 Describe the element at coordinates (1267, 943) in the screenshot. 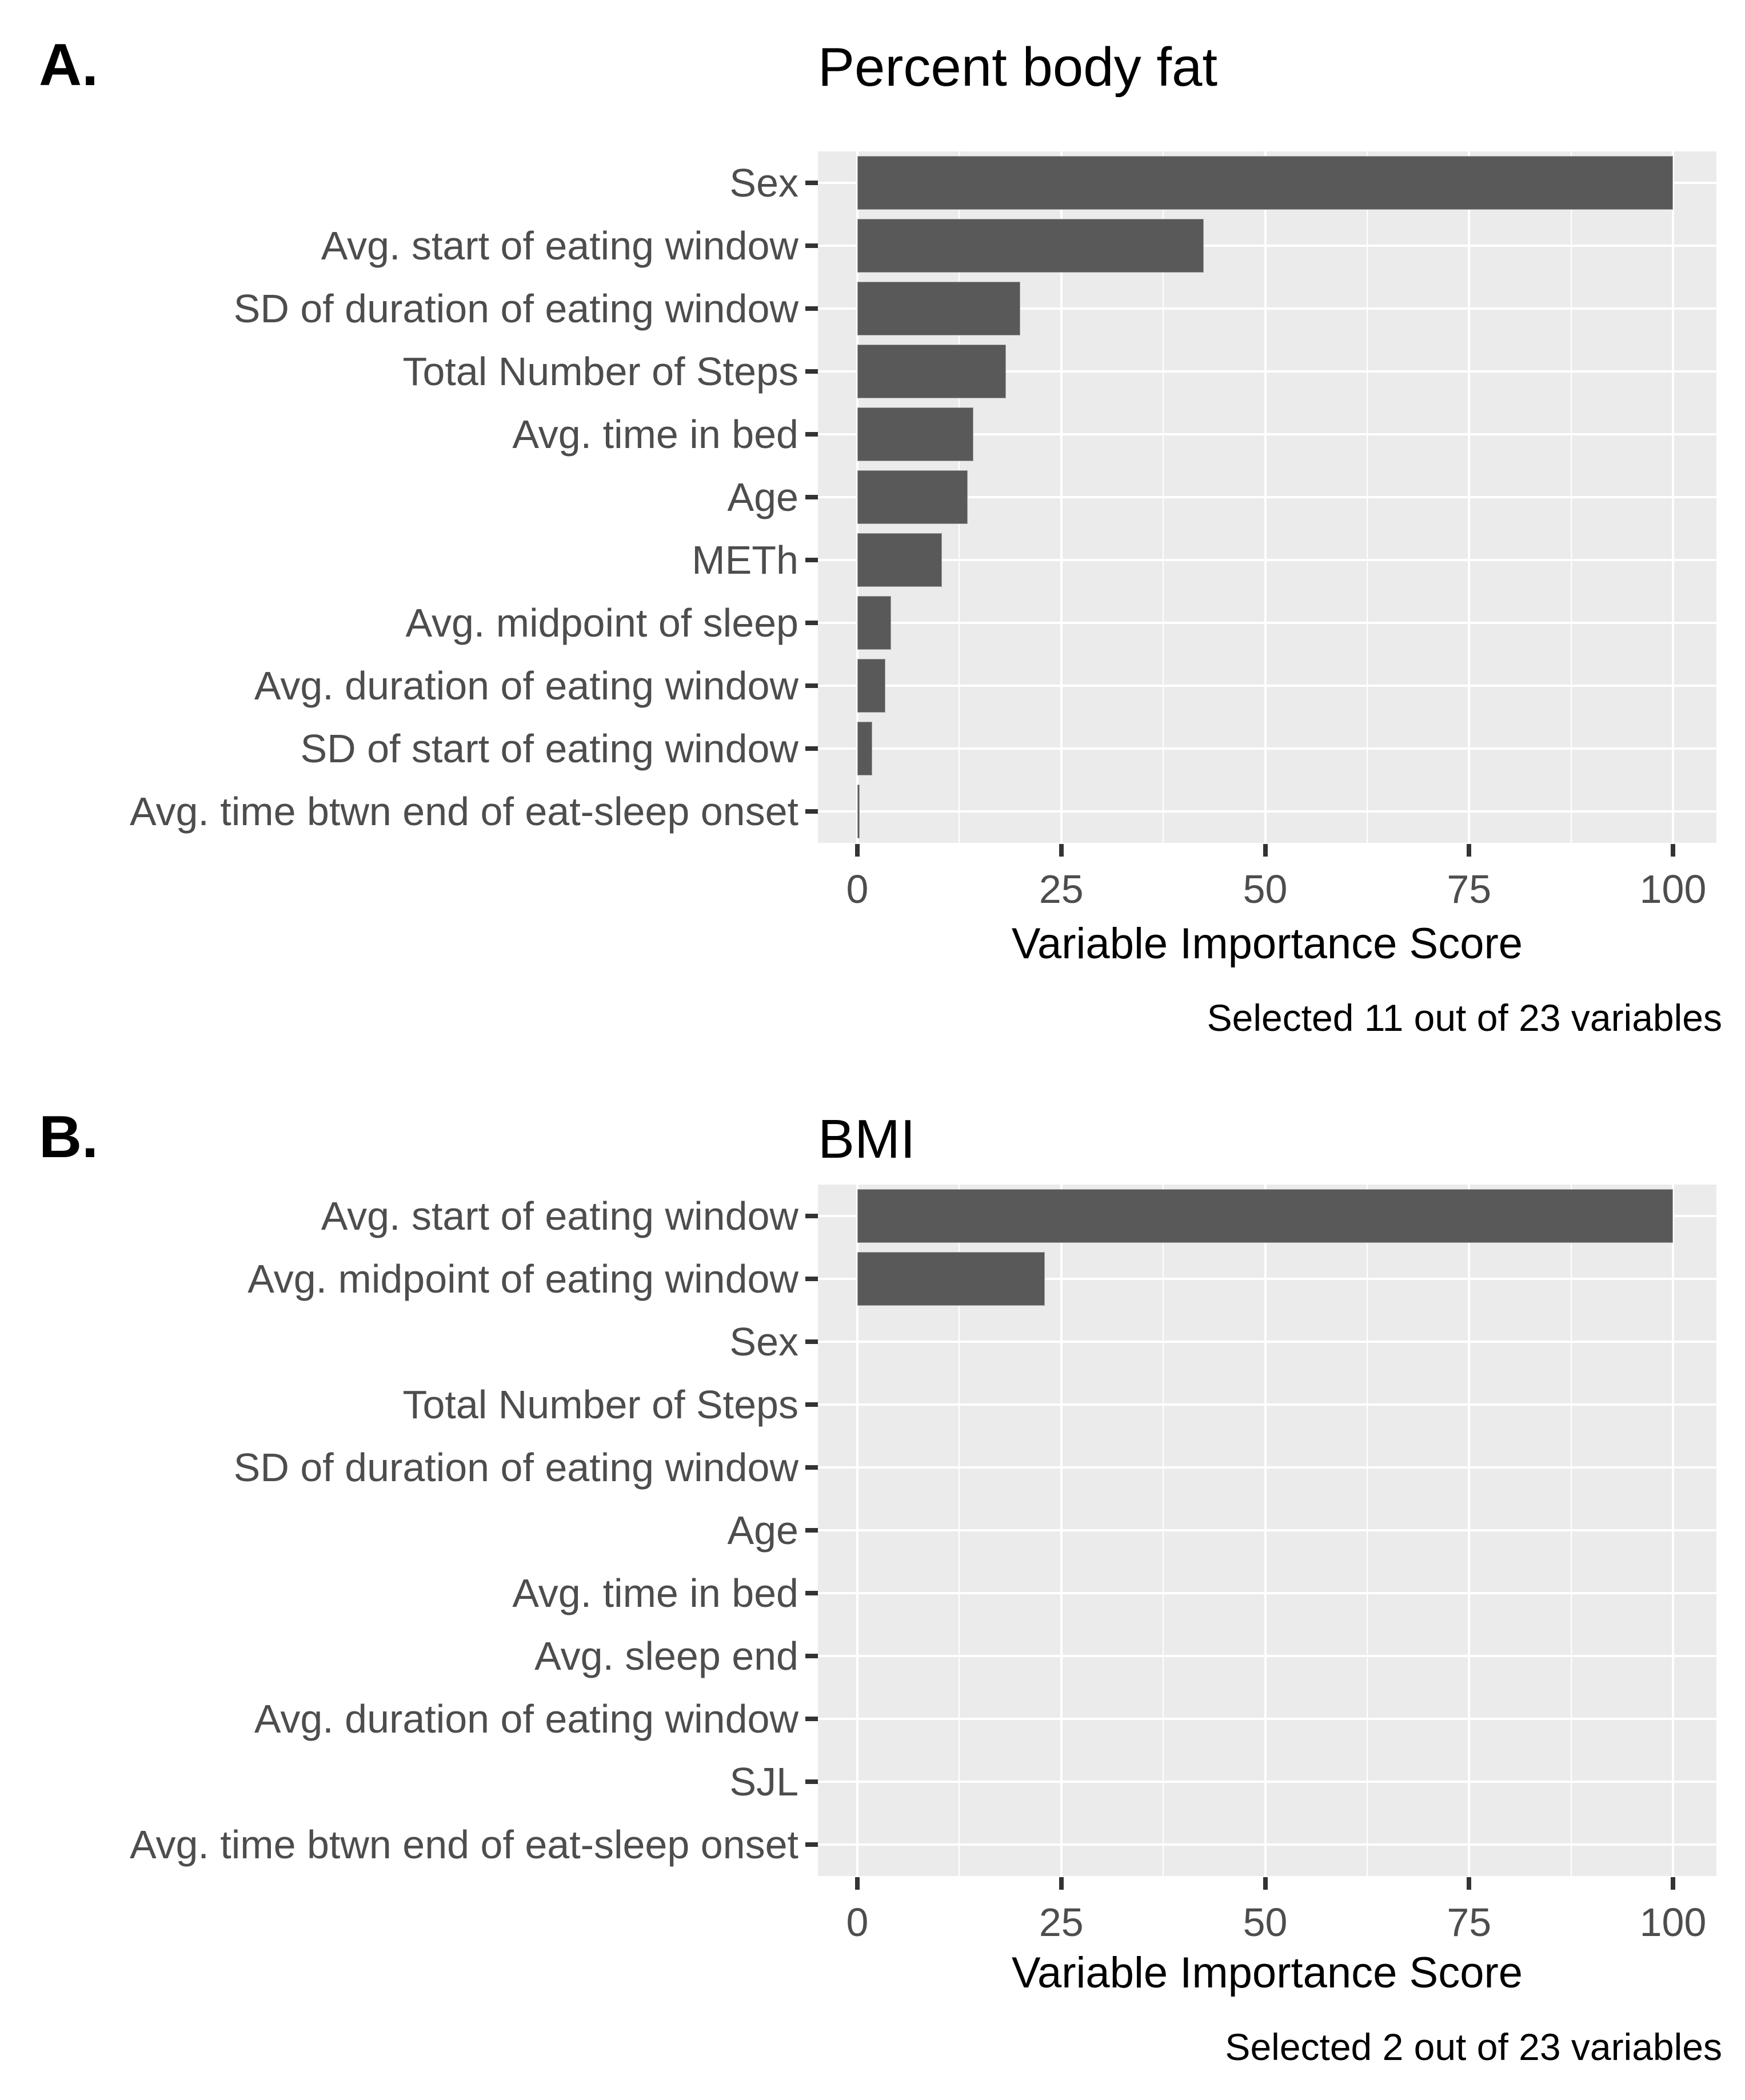

I see `panel-a-x-axis-title: Variable Importance Score` at that location.